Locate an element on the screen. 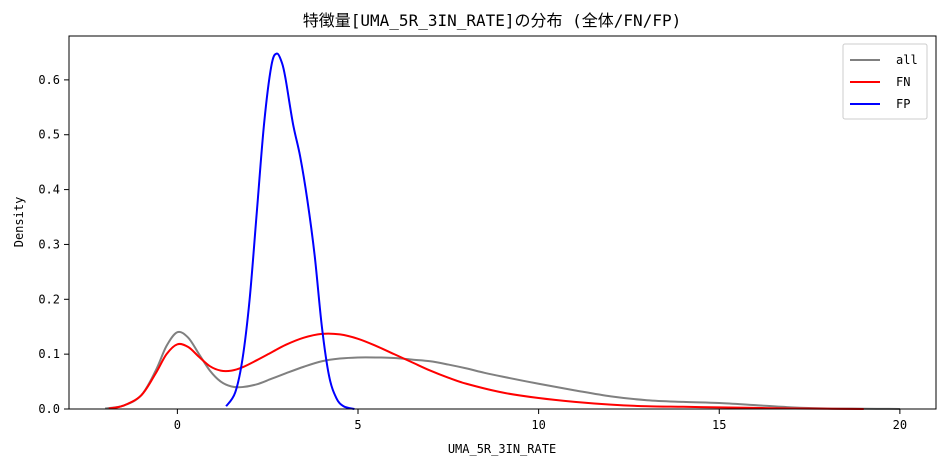 The image size is (948, 467). x-tick-label: 20 is located at coordinates (900, 425).